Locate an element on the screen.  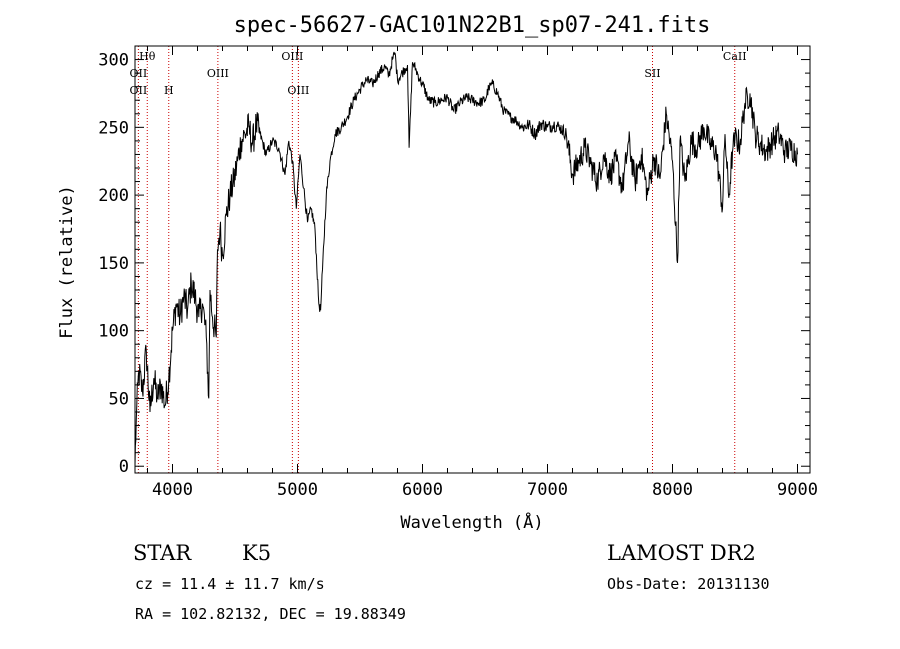
coords-text: RA = 102.82132, DEC = 19.88349 is located at coordinates (270, 614).